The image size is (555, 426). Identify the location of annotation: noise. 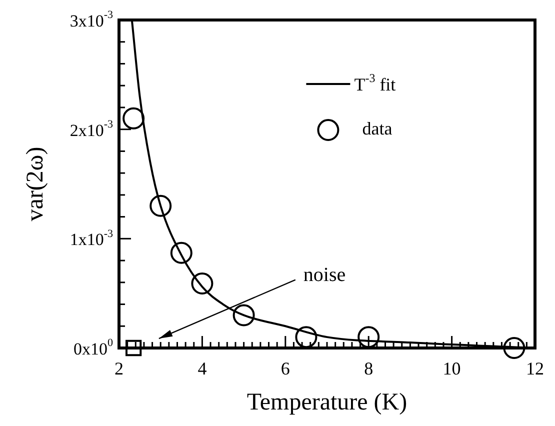
(324, 275).